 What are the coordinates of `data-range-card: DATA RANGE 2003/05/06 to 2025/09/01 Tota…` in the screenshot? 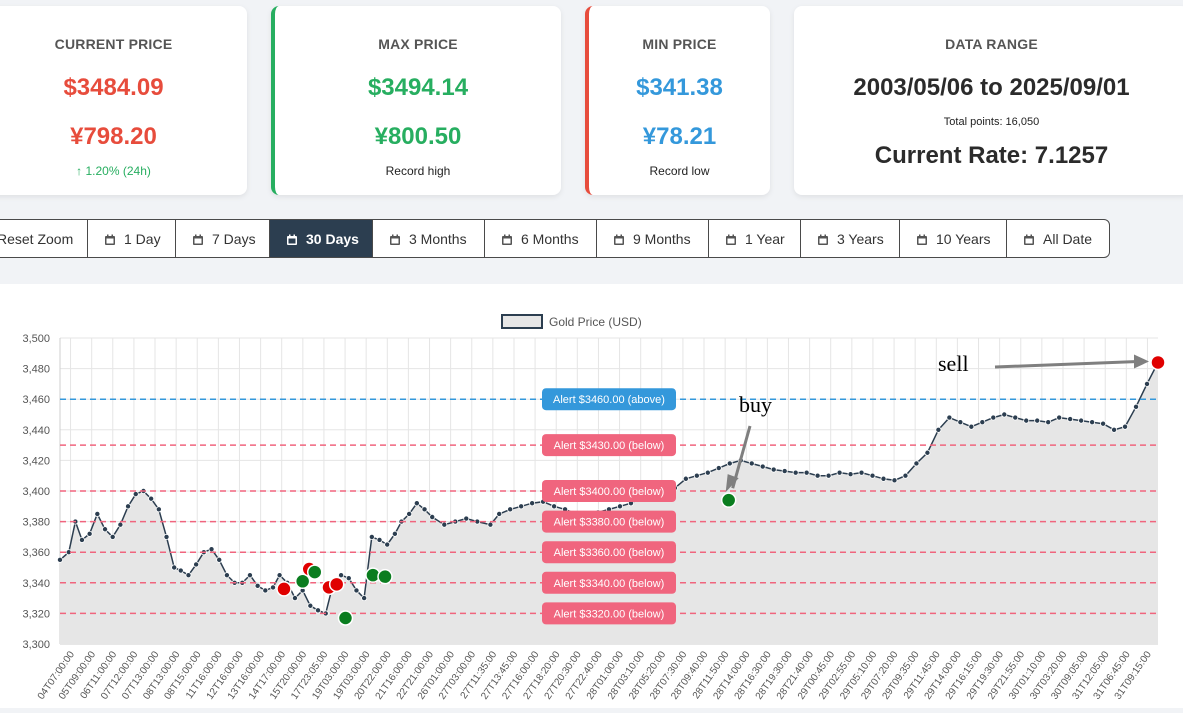 It's located at (988, 100).